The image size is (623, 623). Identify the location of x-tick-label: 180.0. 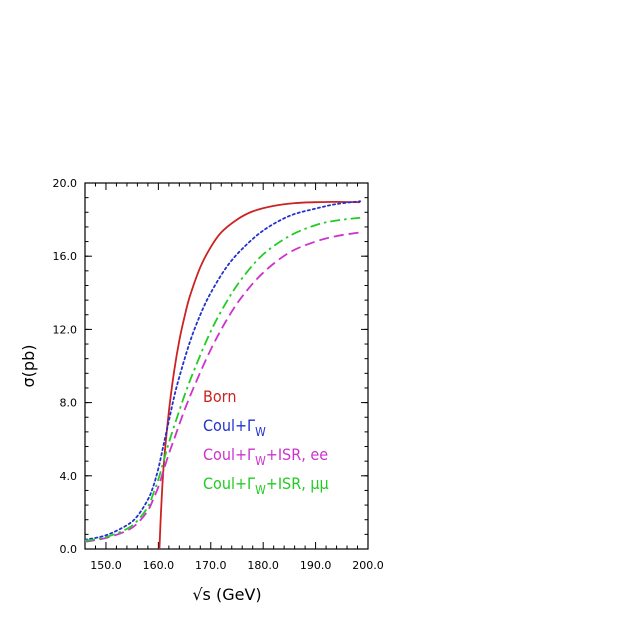
(263, 565).